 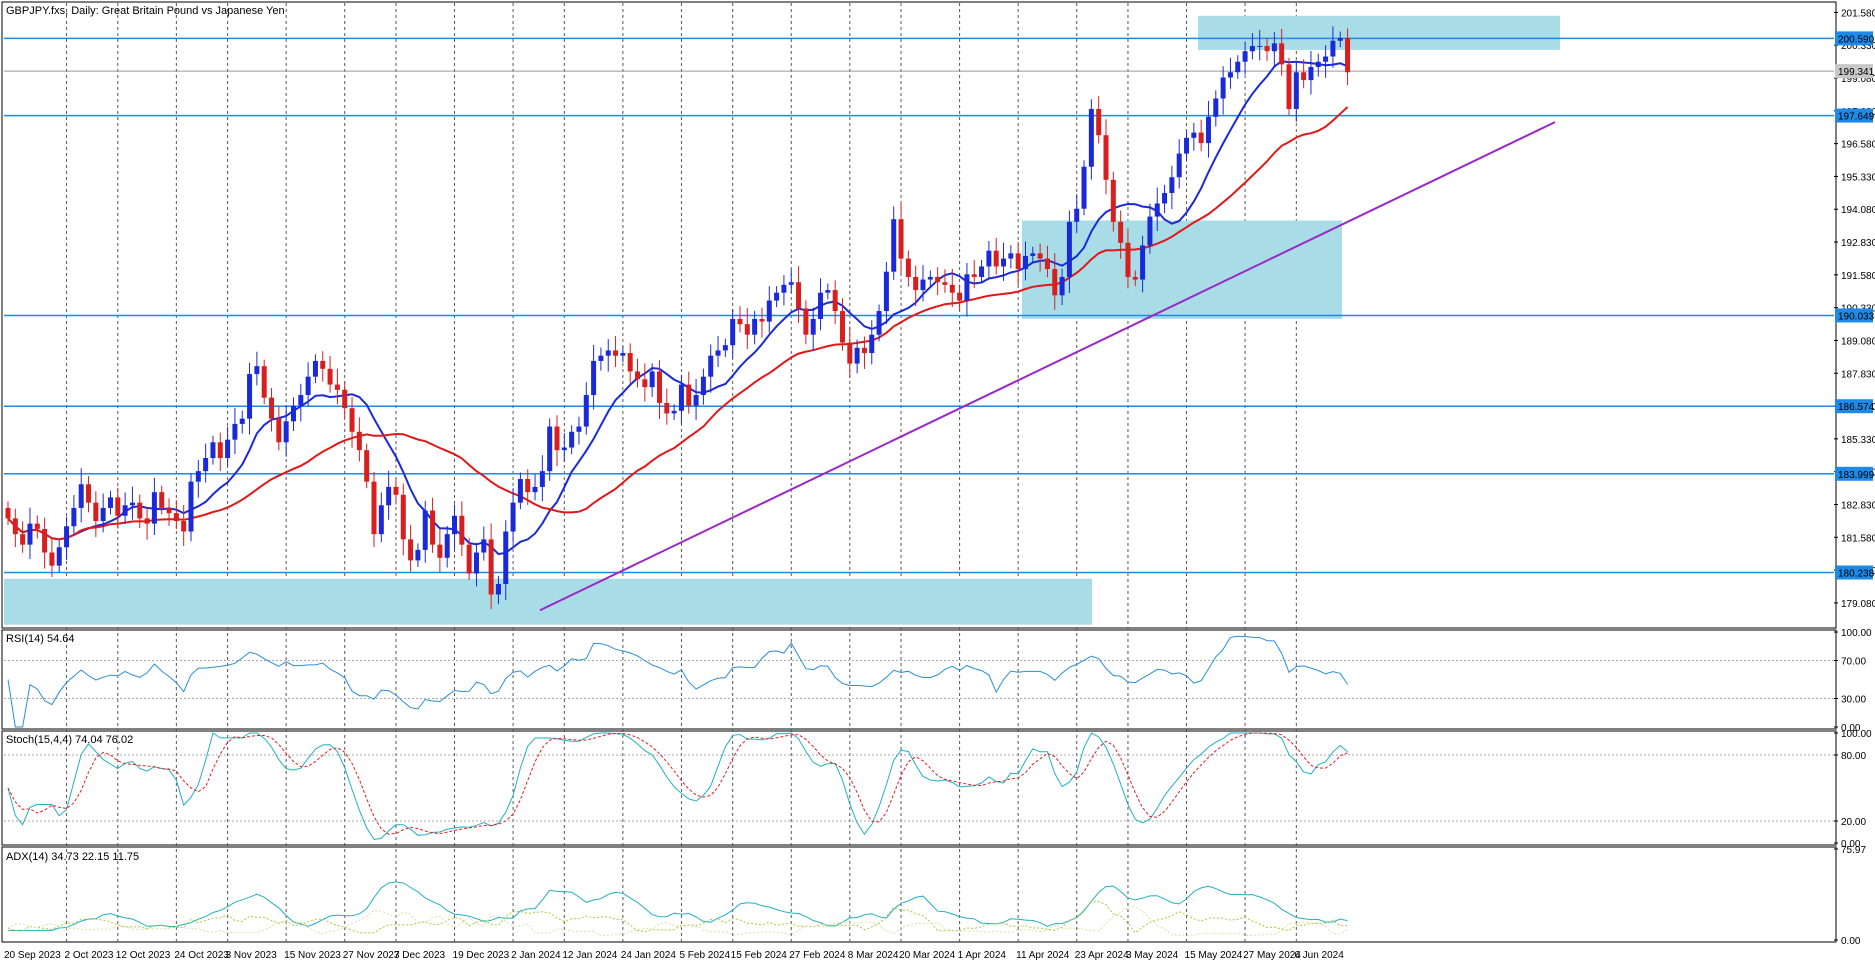 I want to click on date-label: 27 Feb 2024, so click(x=817, y=955).